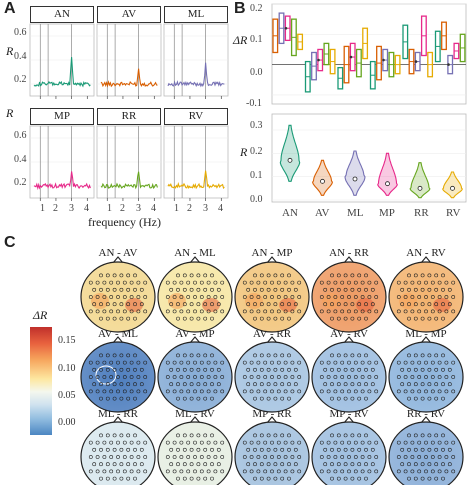 Image resolution: width=474 pixels, height=485 pixels. Describe the element at coordinates (240, 8) in the screenshot. I see `panel-letter-b: B` at that location.